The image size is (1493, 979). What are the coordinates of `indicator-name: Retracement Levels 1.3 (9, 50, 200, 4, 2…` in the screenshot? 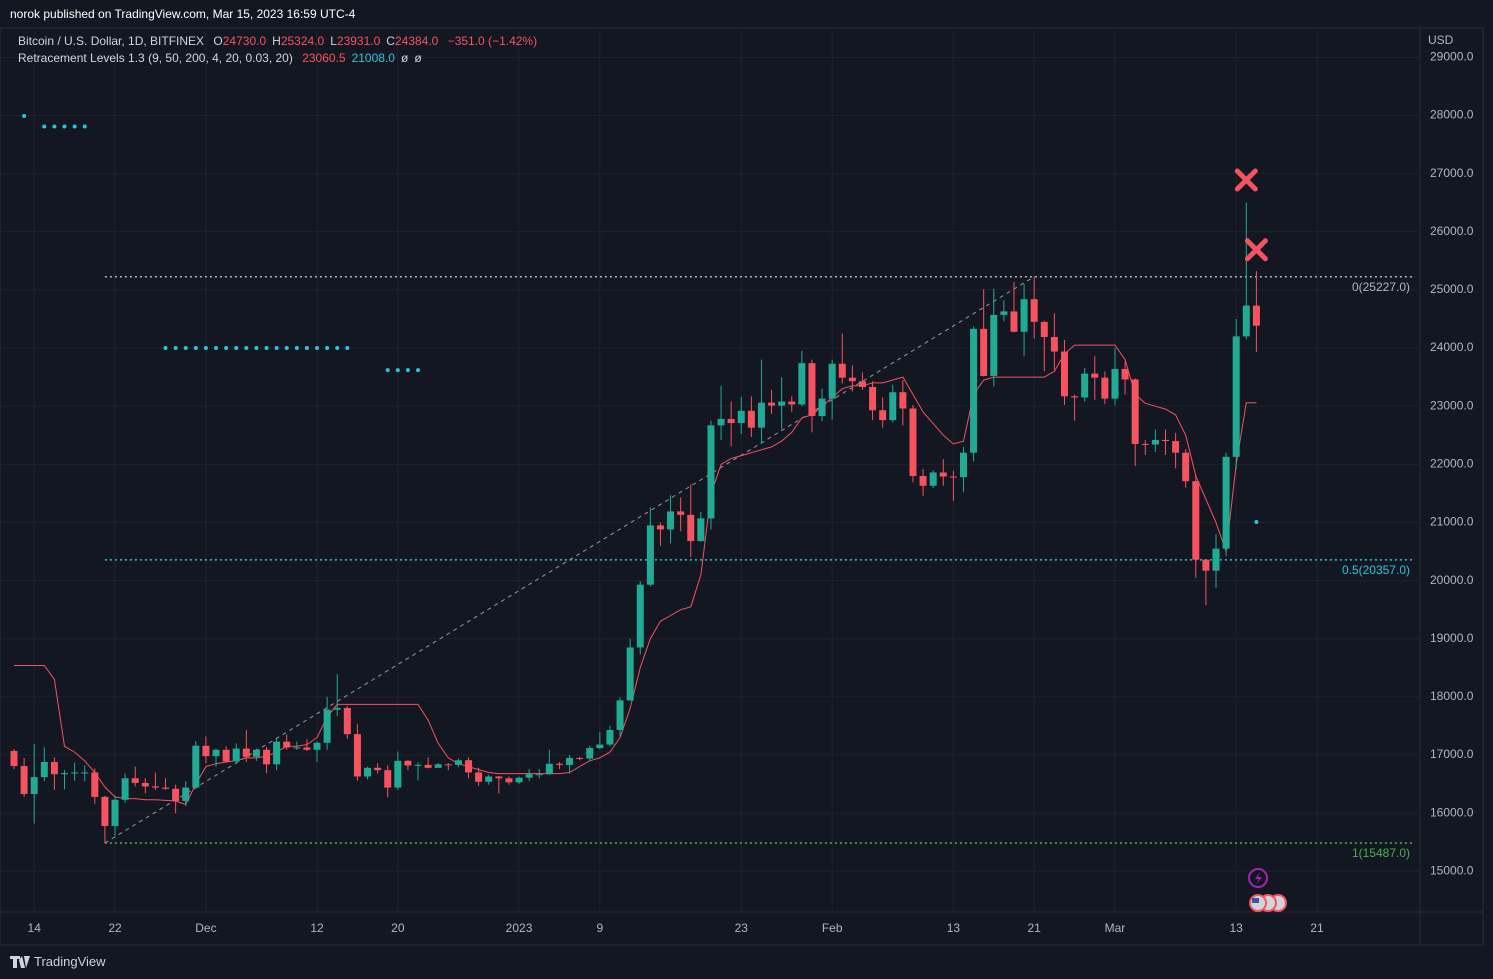 It's located at (155, 58).